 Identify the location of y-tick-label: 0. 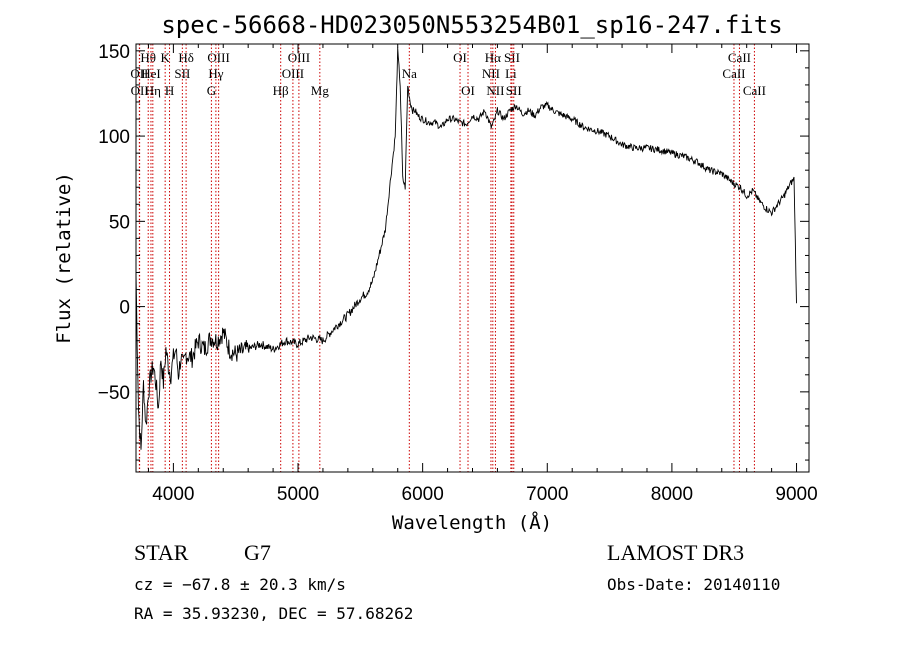
(124, 308).